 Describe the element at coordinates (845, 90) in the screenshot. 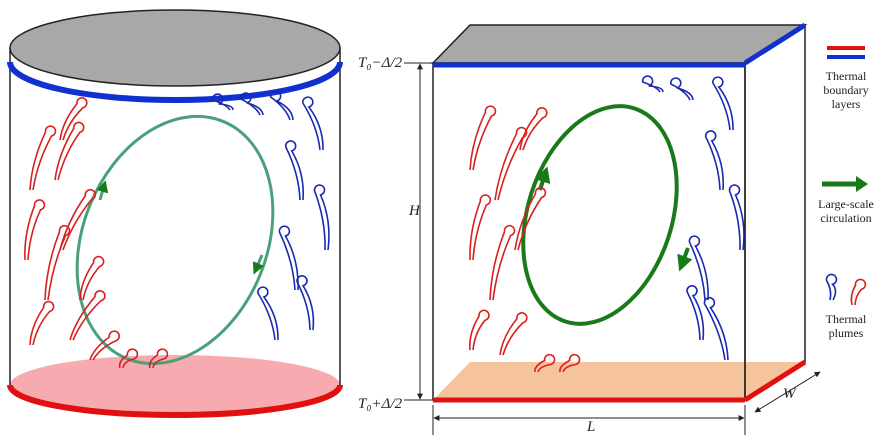

I see `legend-label: boundary` at that location.